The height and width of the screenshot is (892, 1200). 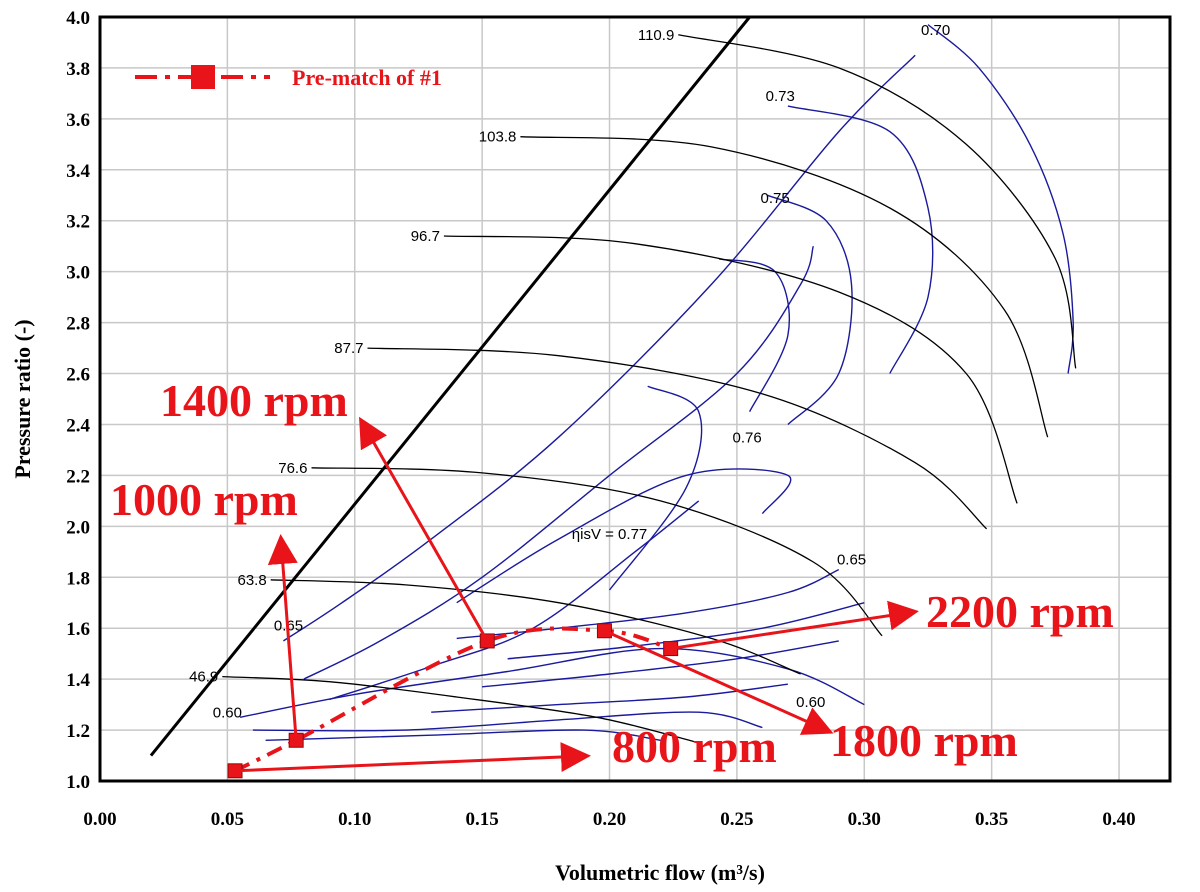 I want to click on legend: Pre-match of #1, so click(x=288, y=77).